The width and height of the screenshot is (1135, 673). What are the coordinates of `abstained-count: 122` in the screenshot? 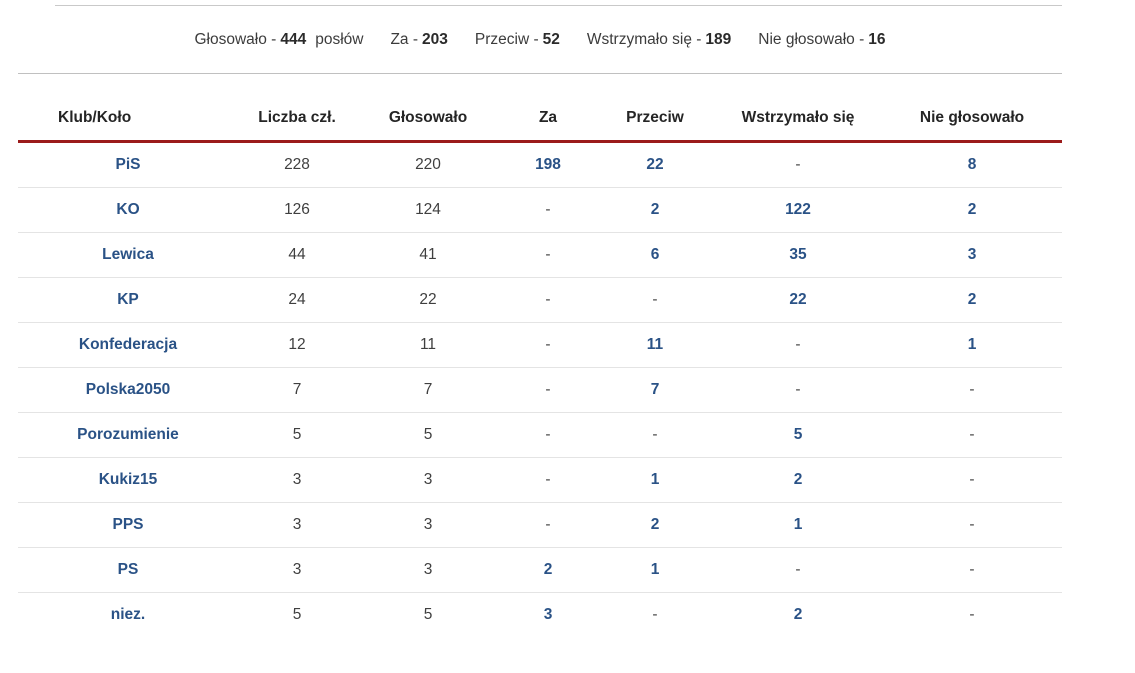 It's located at (798, 210).